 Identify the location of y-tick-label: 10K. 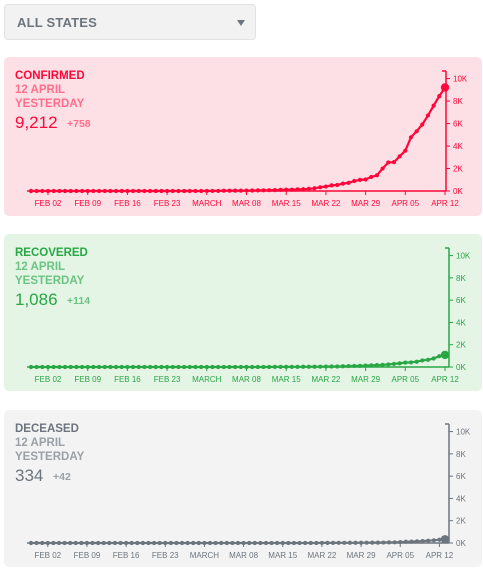
(460, 79).